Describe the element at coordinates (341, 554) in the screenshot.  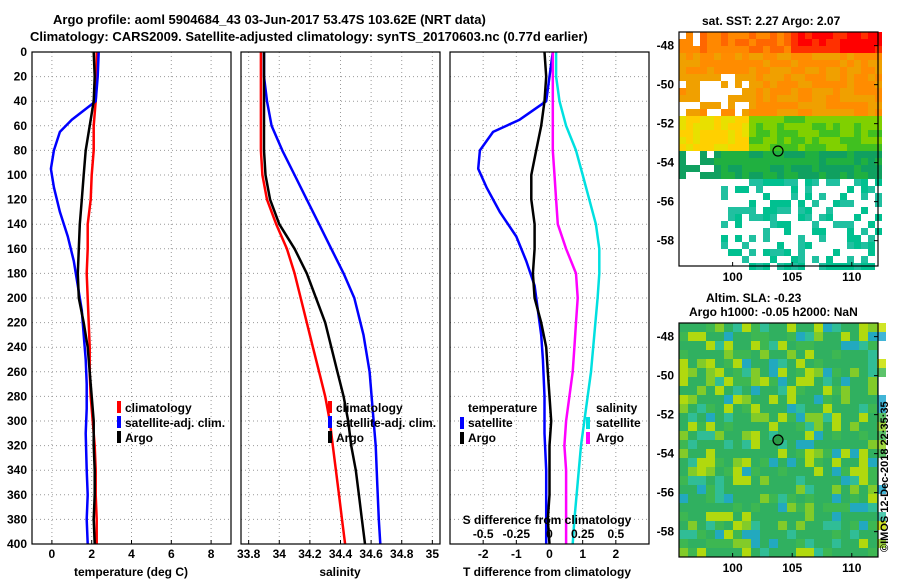
I see `x-tick-label: 34.4` at that location.